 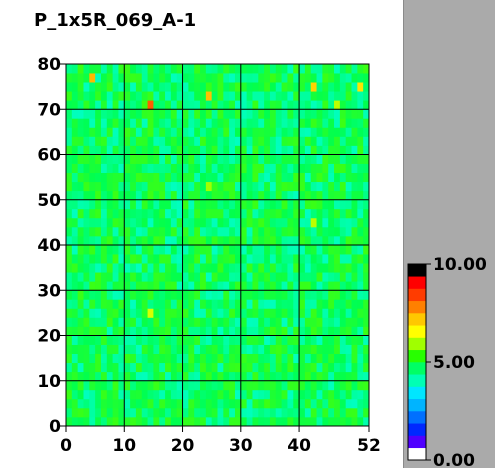 What do you see at coordinates (49, 110) in the screenshot?
I see `y-tick-label: 70` at bounding box center [49, 110].